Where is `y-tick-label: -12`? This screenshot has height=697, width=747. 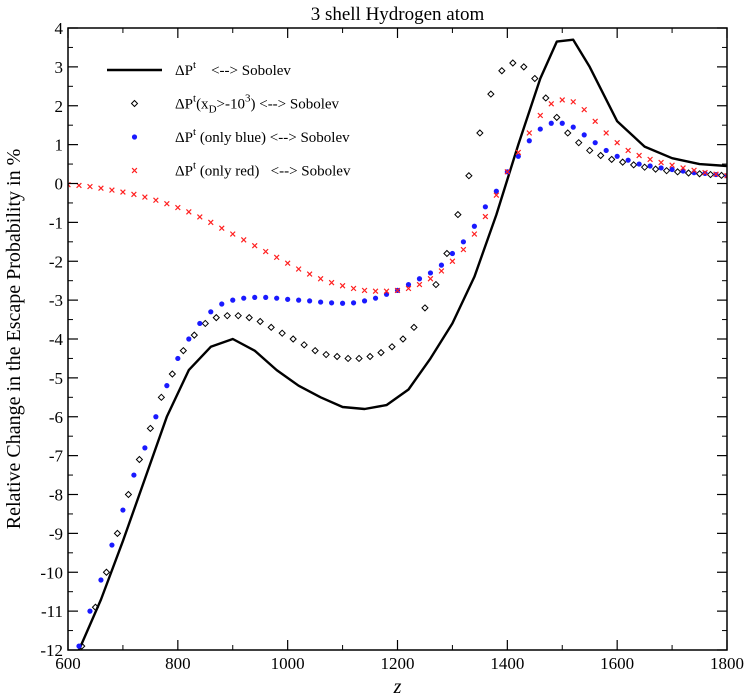
y-tick-label: -12 is located at coordinates (51, 650).